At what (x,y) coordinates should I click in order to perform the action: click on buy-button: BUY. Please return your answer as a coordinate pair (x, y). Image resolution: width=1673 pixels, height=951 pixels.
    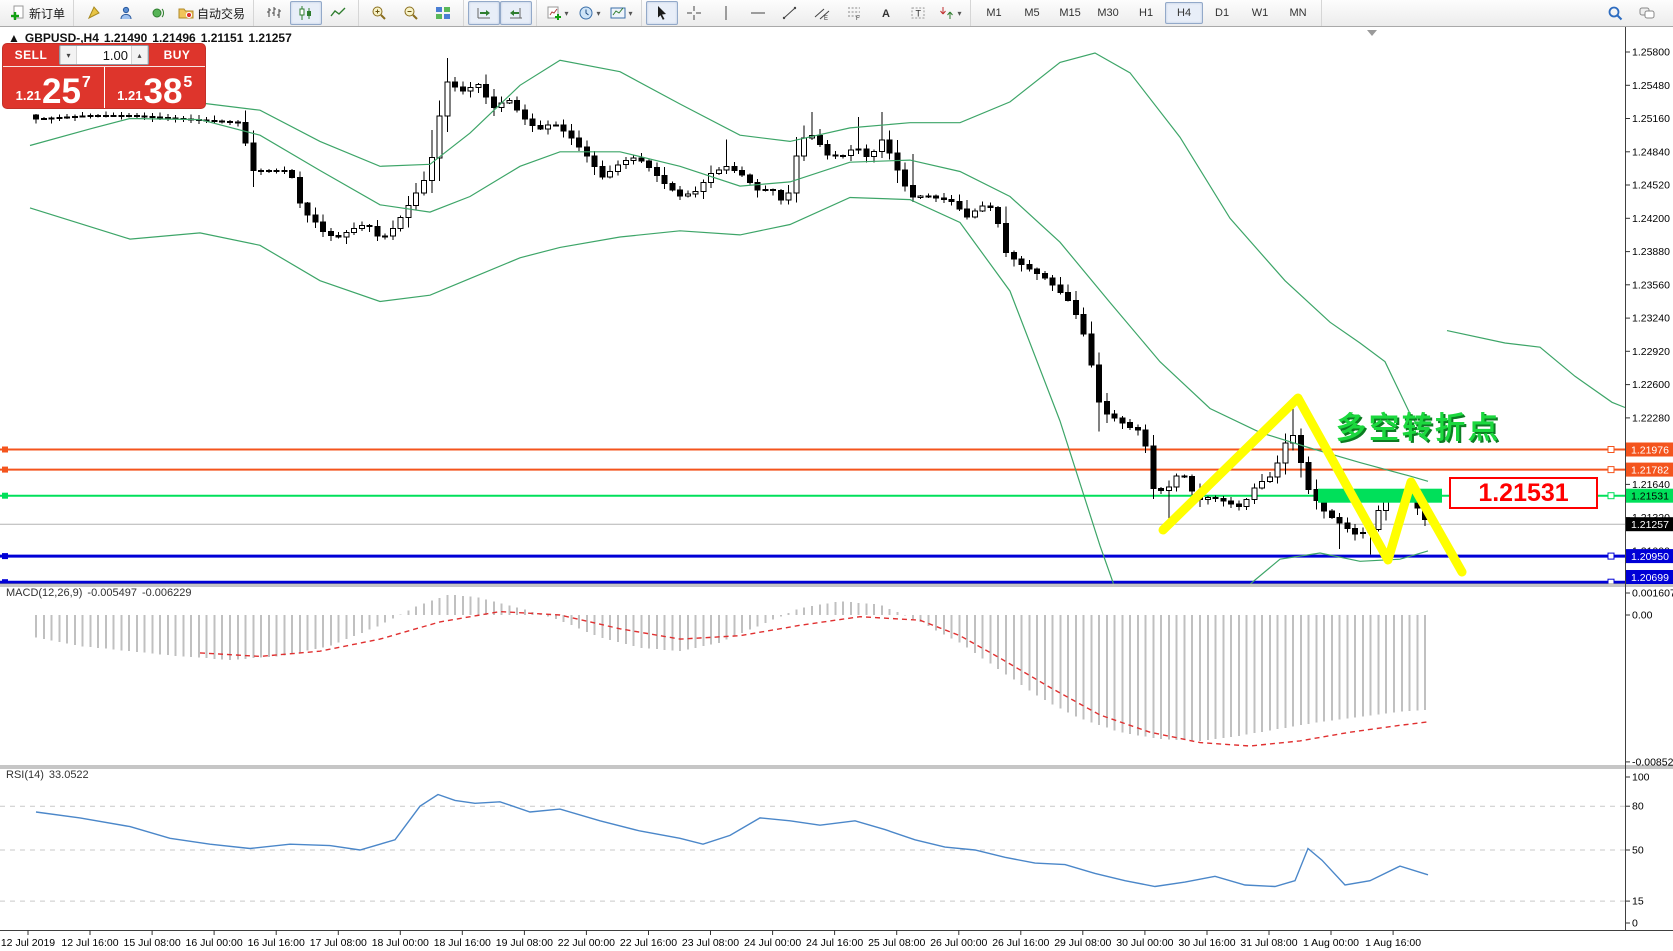
    Looking at the image, I should click on (177, 55).